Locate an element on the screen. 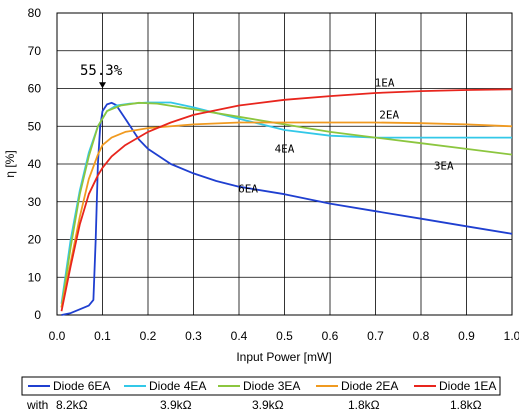 Image resolution: width=519 pixels, height=412 pixels. resistance-label-6ea: 8.2kΩ is located at coordinates (72, 405).